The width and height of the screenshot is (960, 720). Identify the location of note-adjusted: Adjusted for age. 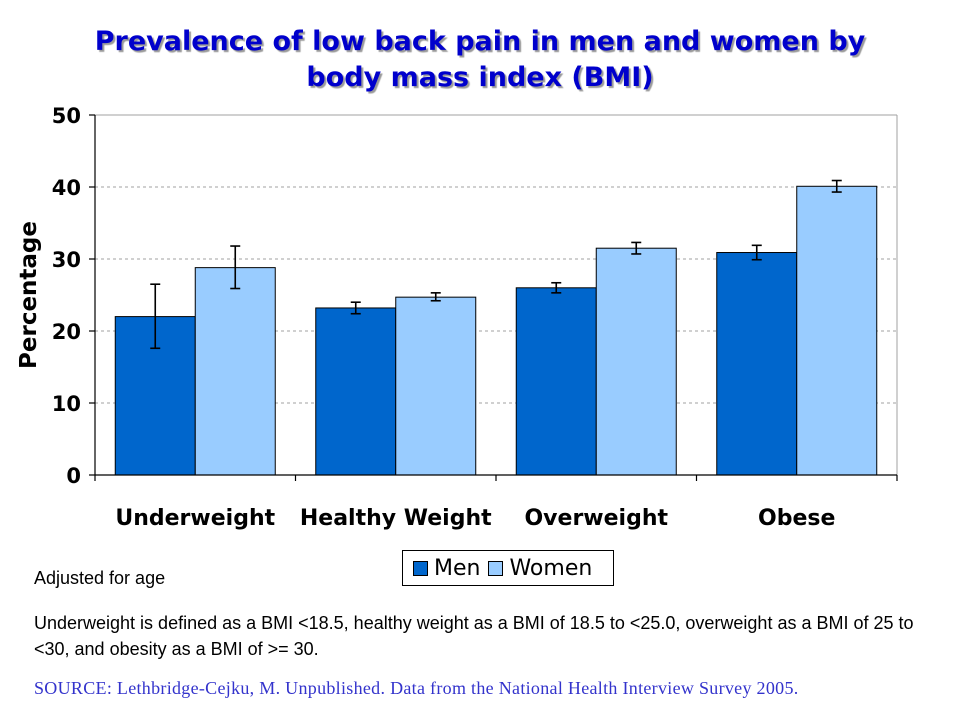
(100, 578).